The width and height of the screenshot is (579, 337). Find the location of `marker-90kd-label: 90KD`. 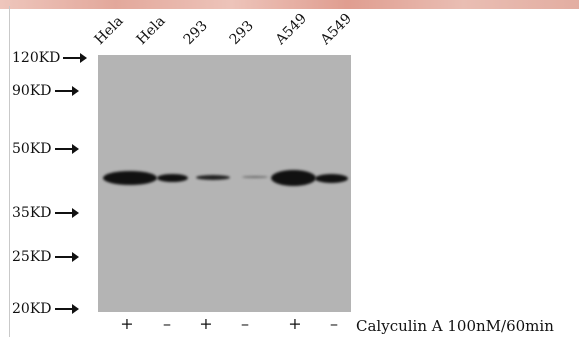

marker-90kd-label: 90KD is located at coordinates (32, 91).